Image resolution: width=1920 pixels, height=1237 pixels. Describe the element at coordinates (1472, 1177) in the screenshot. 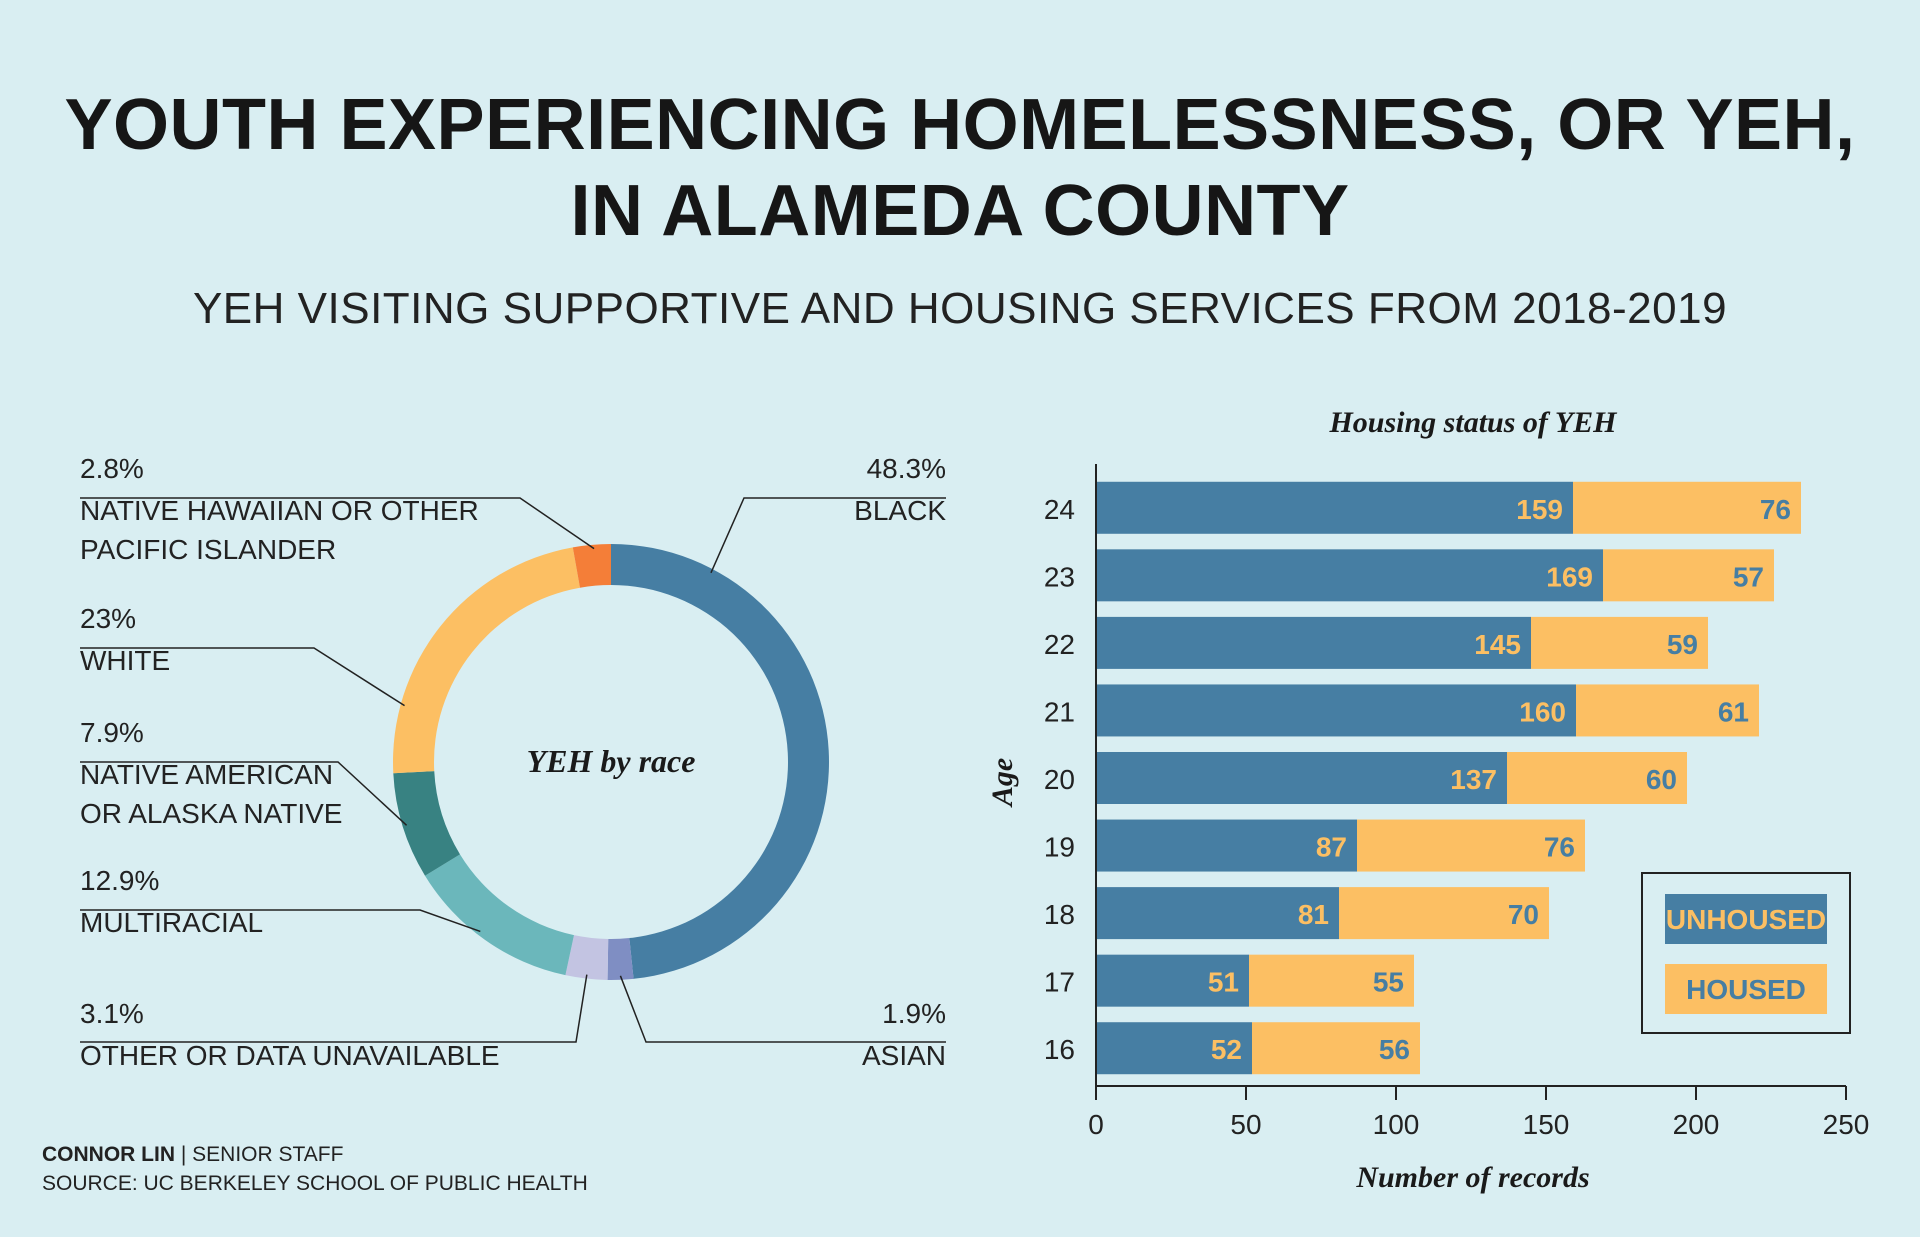

I see `x-axis-label: Number of records` at that location.